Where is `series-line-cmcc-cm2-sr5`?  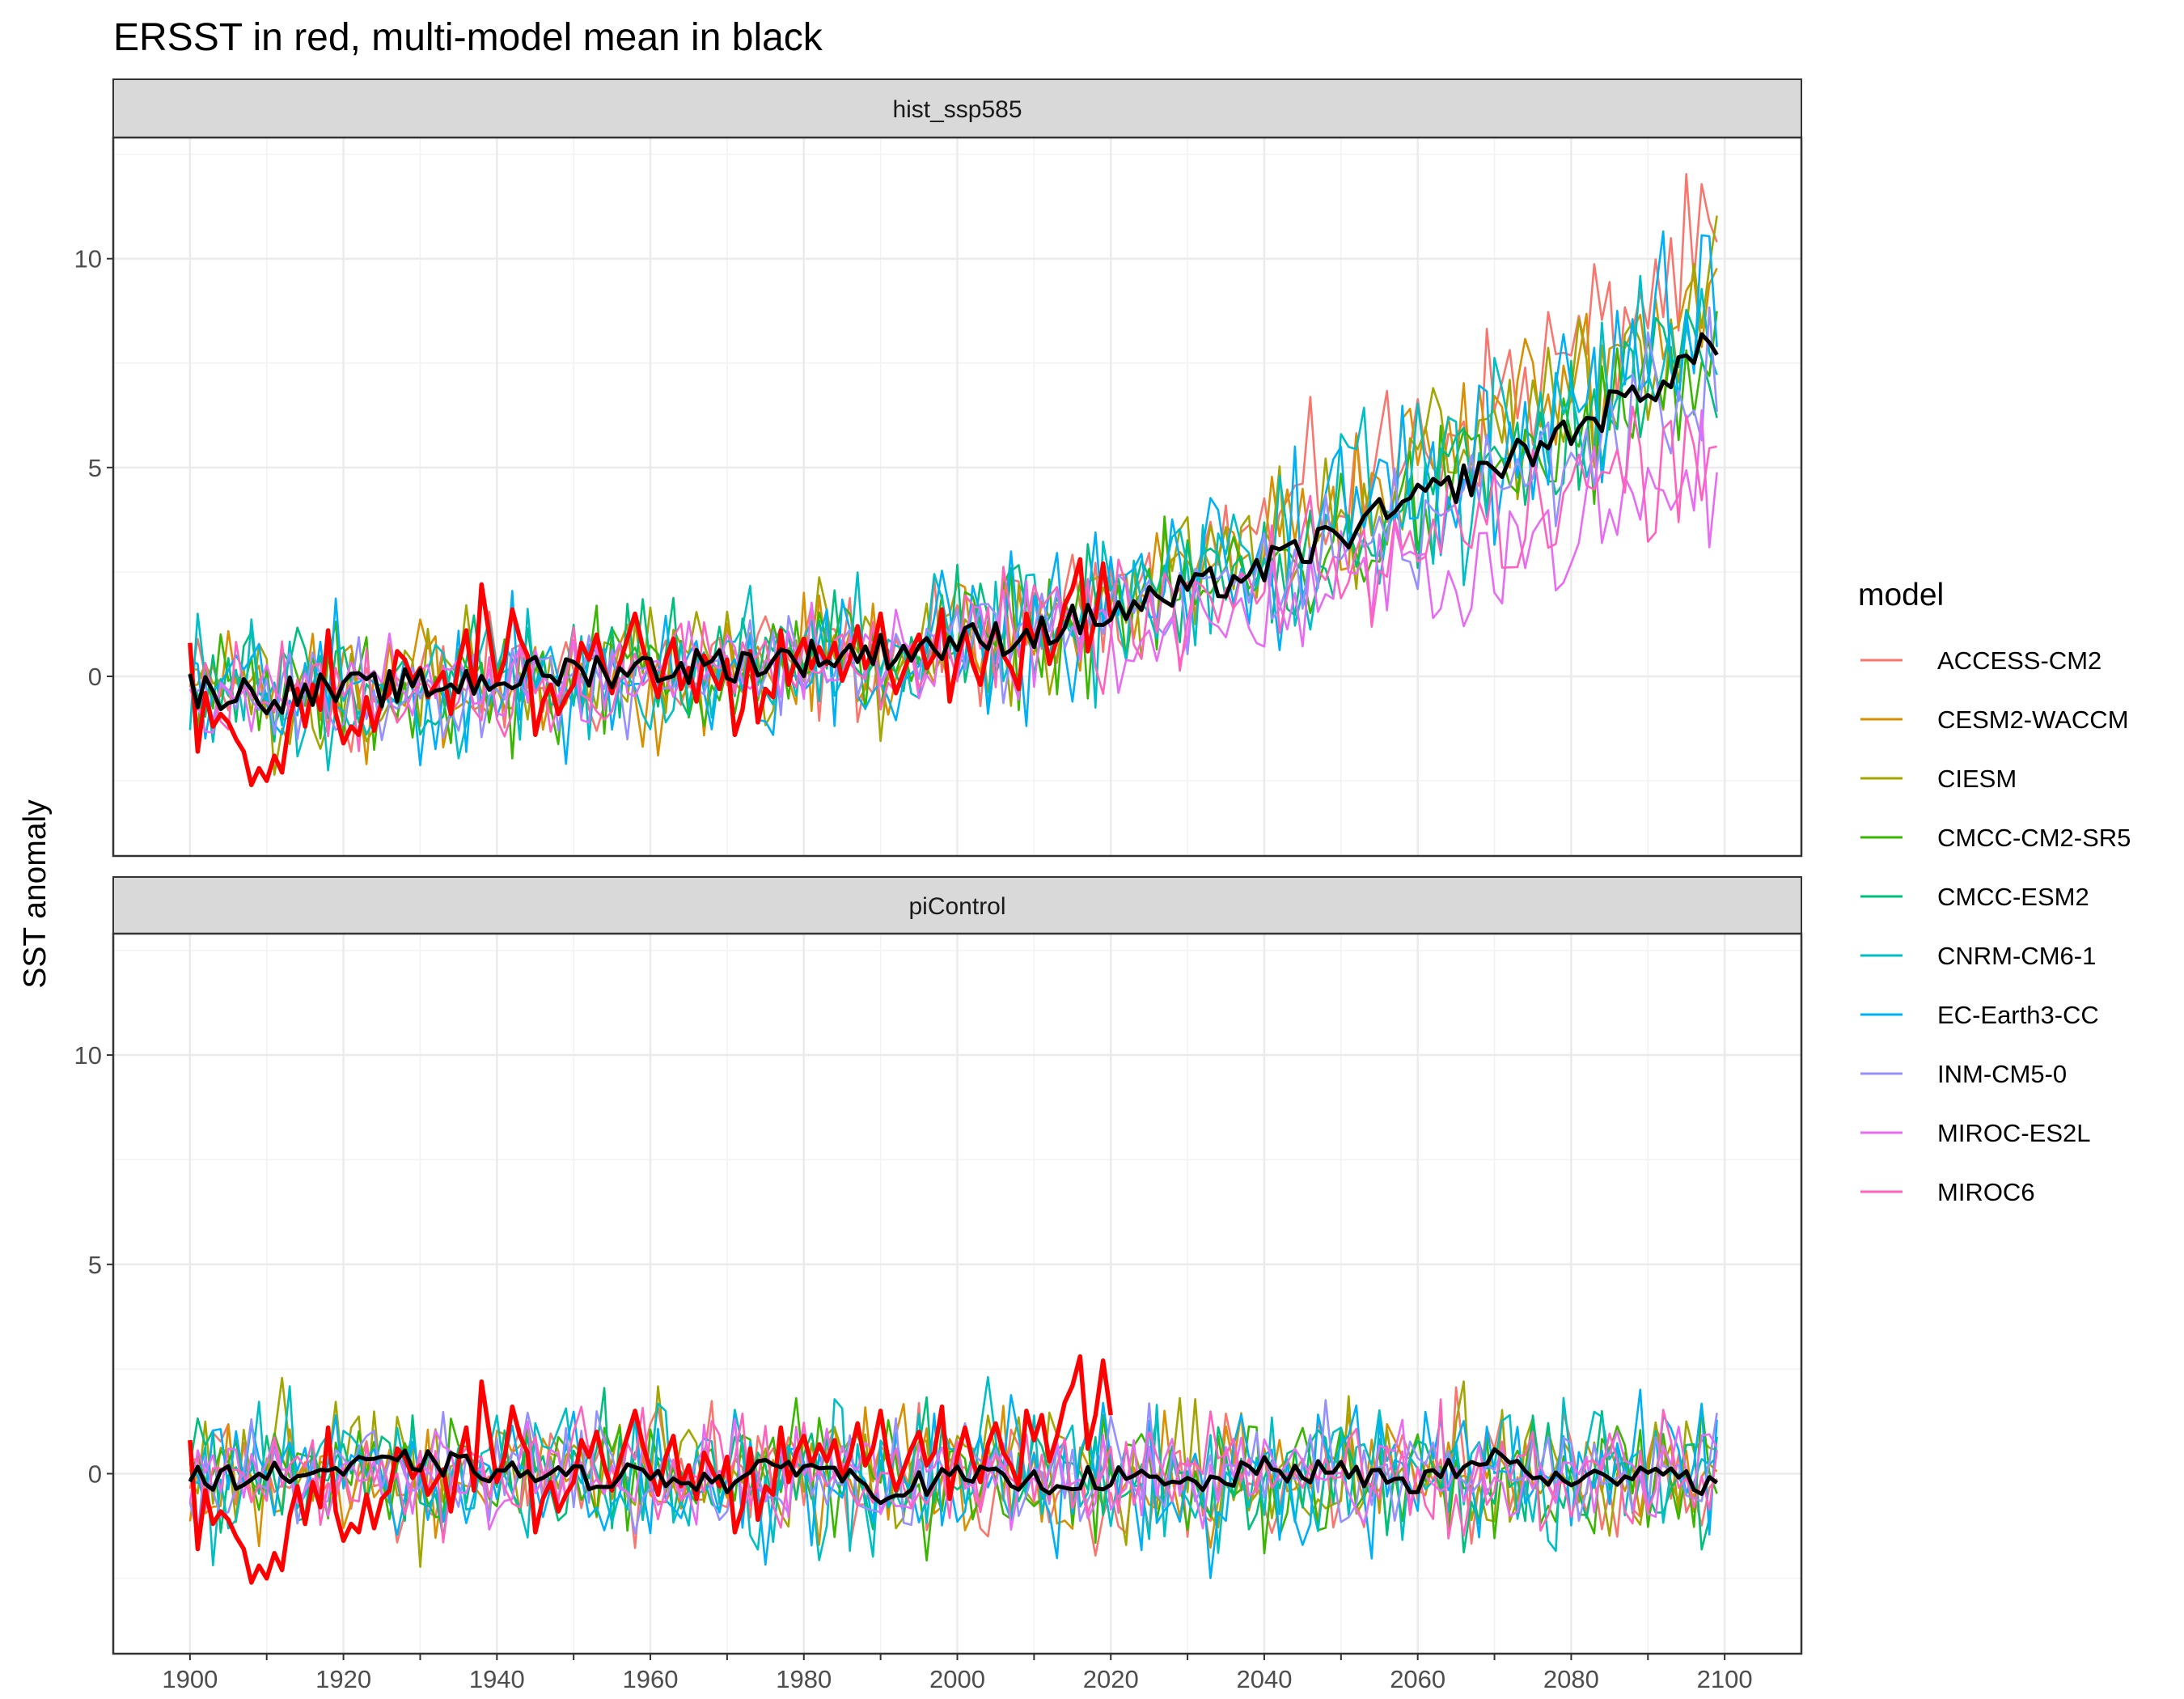
series-line-cmcc-cm2-sr5 is located at coordinates (953, 1478).